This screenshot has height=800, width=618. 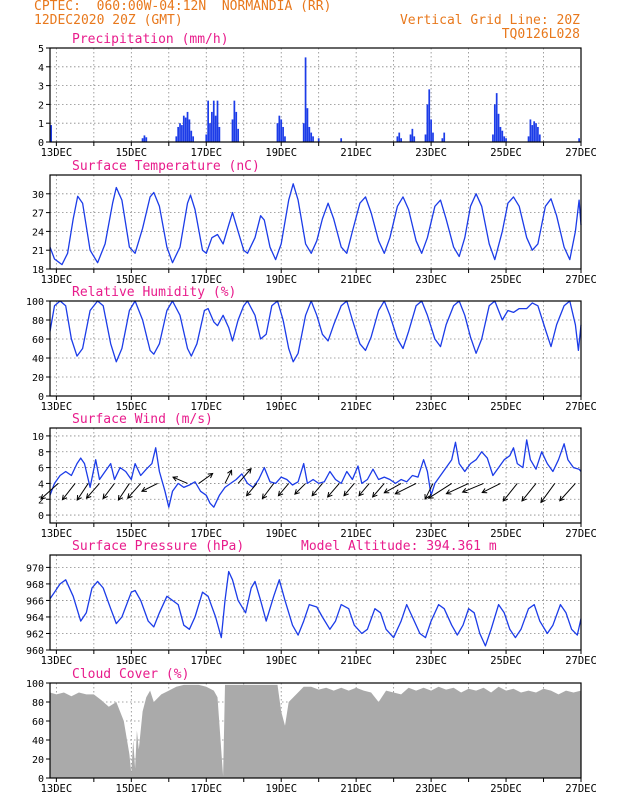 I want to click on humidity-title: Relative Humidity (%), so click(x=154, y=292).